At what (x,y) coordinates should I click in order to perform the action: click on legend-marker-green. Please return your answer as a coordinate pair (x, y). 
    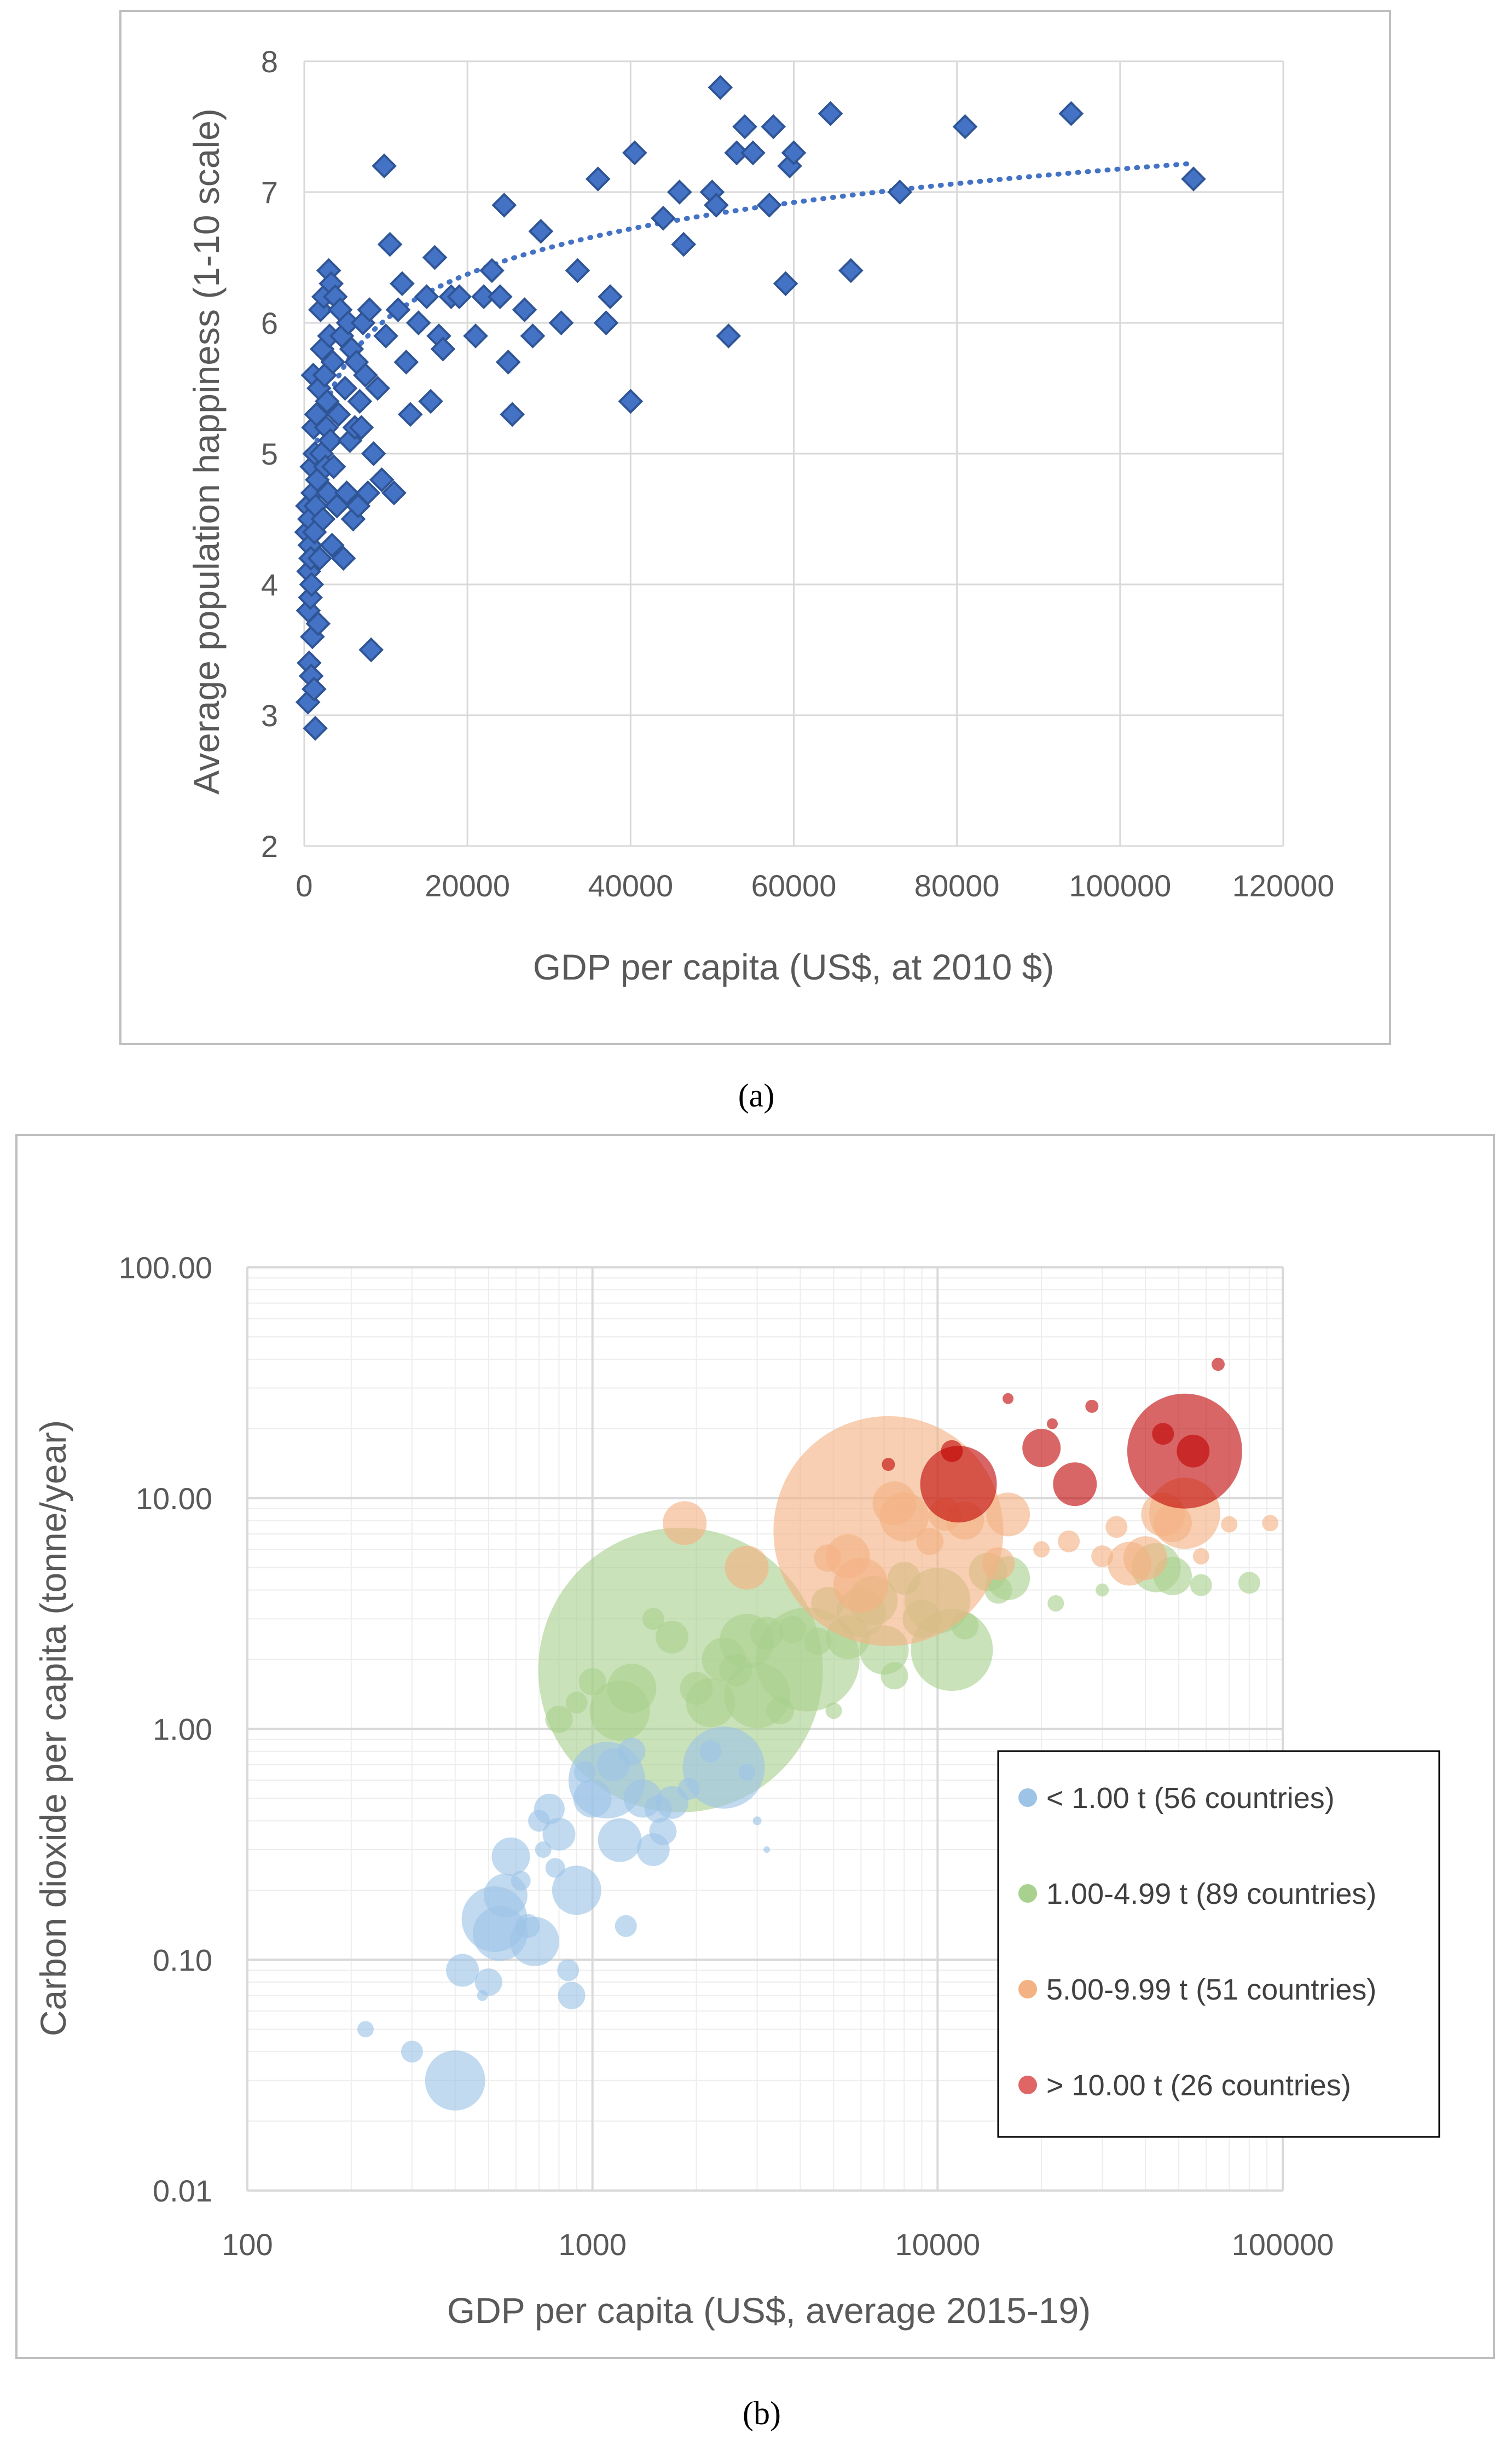
    Looking at the image, I should click on (1027, 1893).